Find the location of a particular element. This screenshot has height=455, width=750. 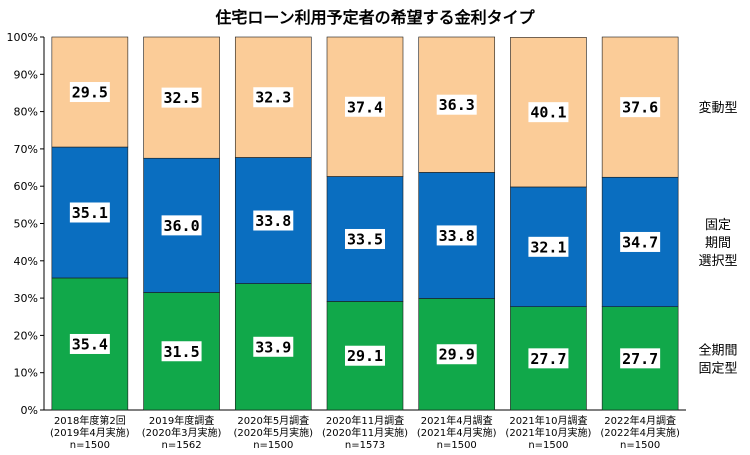

chart-title: 住宅ローン利用予定者の希望する金利タイプ is located at coordinates (375, 17).